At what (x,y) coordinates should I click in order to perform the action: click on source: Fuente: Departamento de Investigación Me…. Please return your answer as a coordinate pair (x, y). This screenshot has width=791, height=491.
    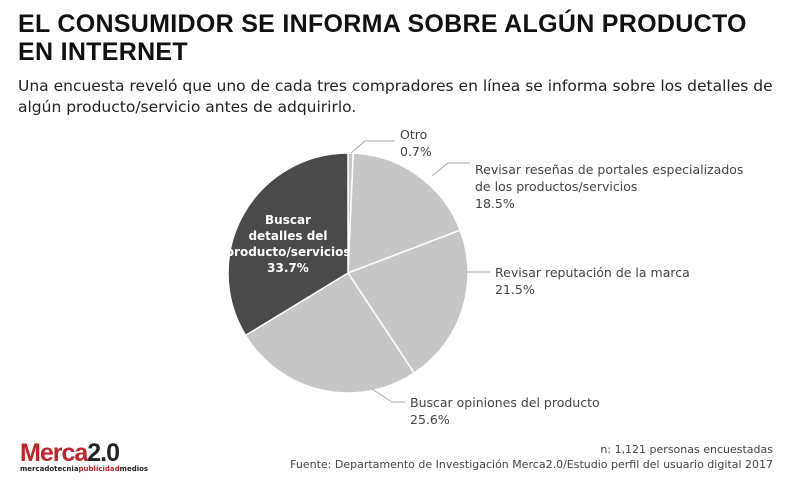
    Looking at the image, I should click on (531, 464).